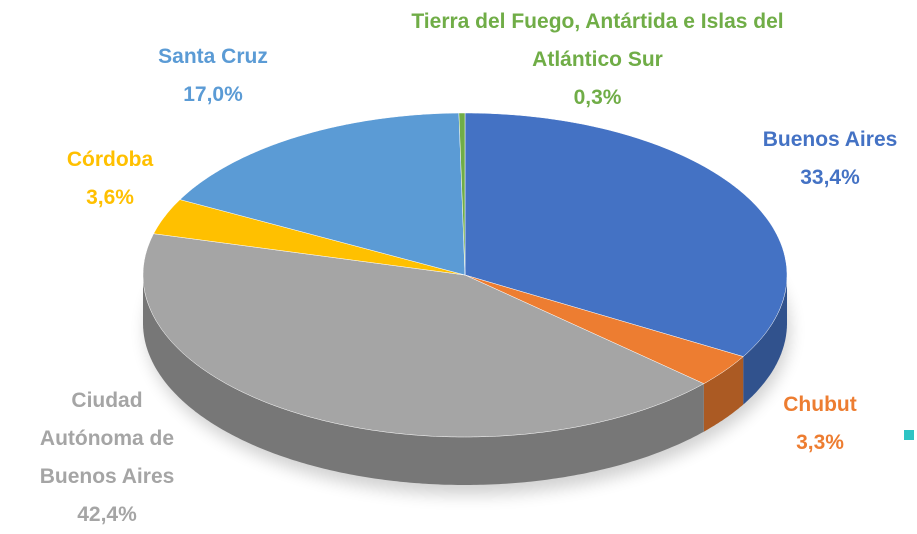 This screenshot has width=917, height=534. Describe the element at coordinates (909, 435) in the screenshot. I see `legend-fragment` at that location.